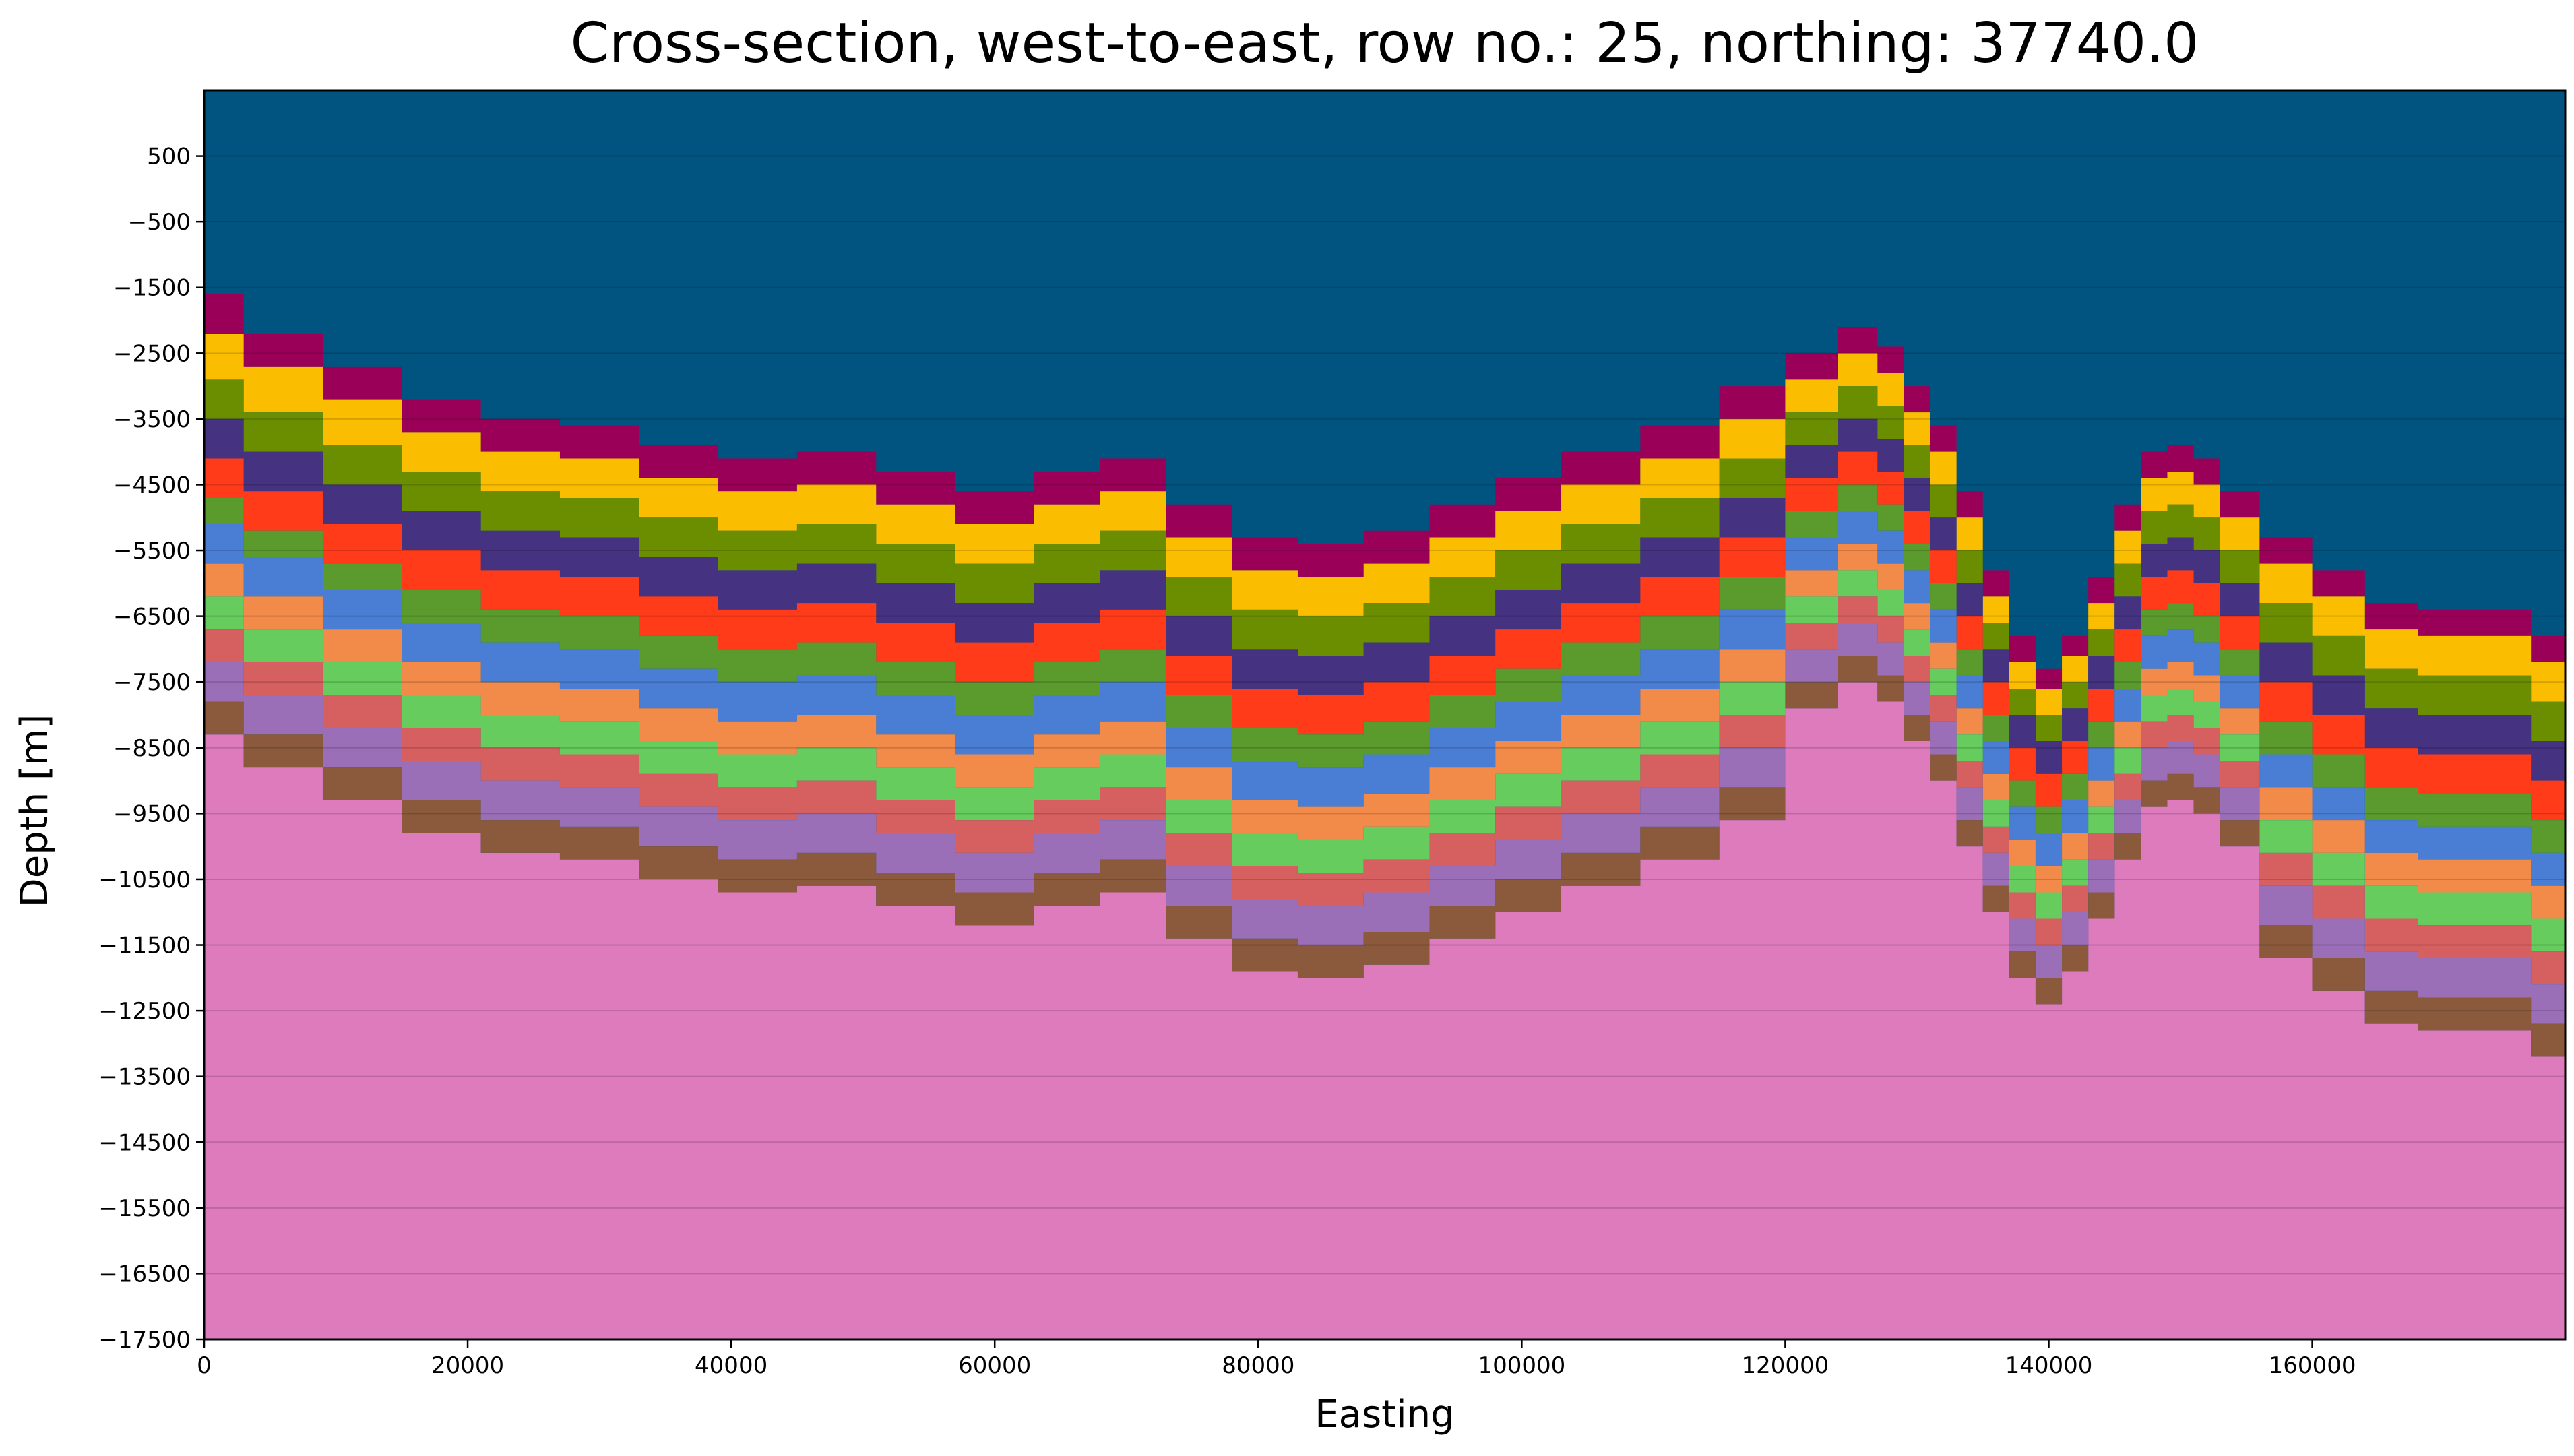  What do you see at coordinates (1521, 1365) in the screenshot?
I see `x-tick-label: 100000` at bounding box center [1521, 1365].